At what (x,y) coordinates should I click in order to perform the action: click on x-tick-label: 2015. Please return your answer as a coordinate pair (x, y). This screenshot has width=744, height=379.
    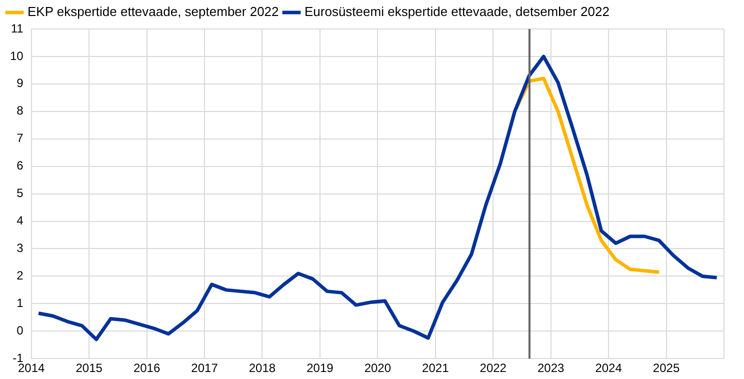
    Looking at the image, I should click on (89, 368).